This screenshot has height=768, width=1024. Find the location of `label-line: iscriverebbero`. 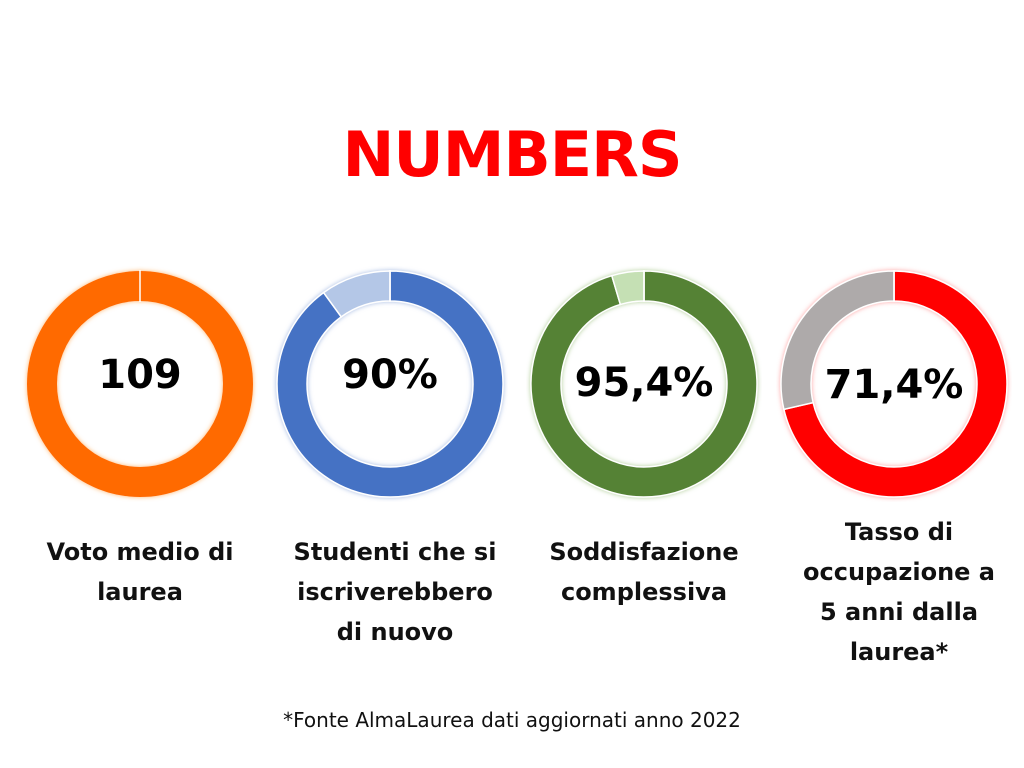

label-line: iscriverebbero is located at coordinates (395, 592).